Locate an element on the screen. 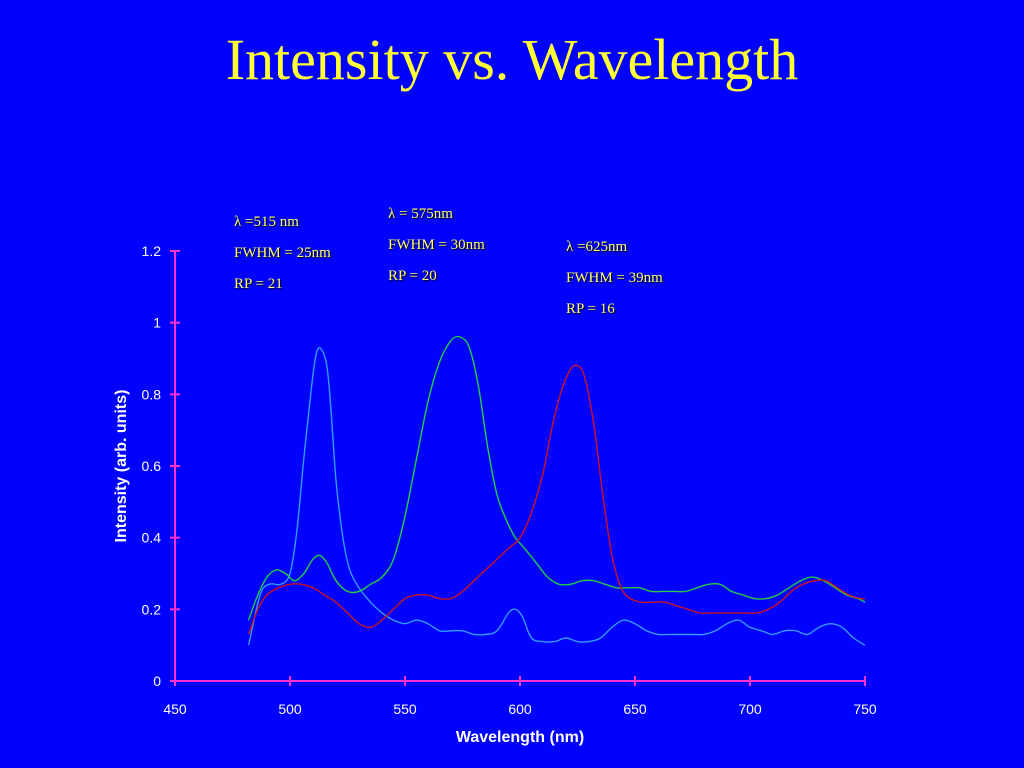 The width and height of the screenshot is (1024, 768). x-axis-label: Wavelength (nm) is located at coordinates (520, 737).